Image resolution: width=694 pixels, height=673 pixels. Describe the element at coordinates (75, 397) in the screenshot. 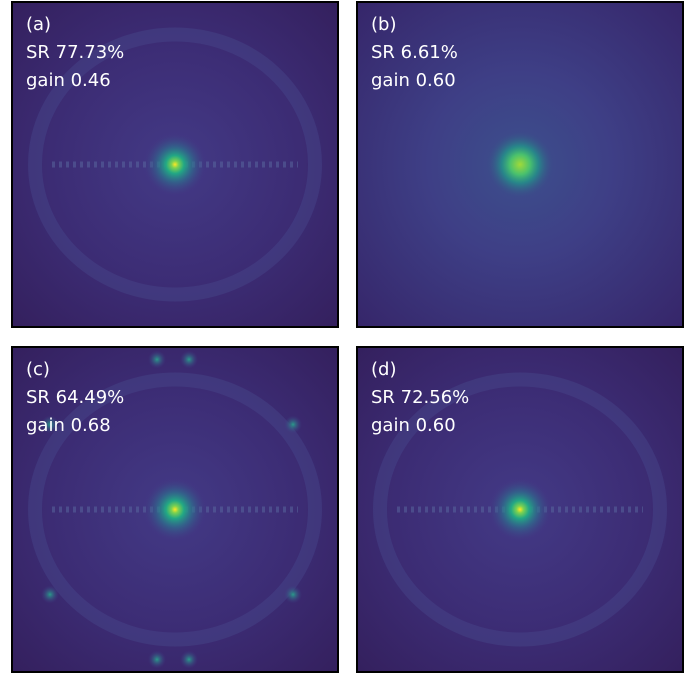

I see `strehl-ratio: SR 64.49%` at that location.